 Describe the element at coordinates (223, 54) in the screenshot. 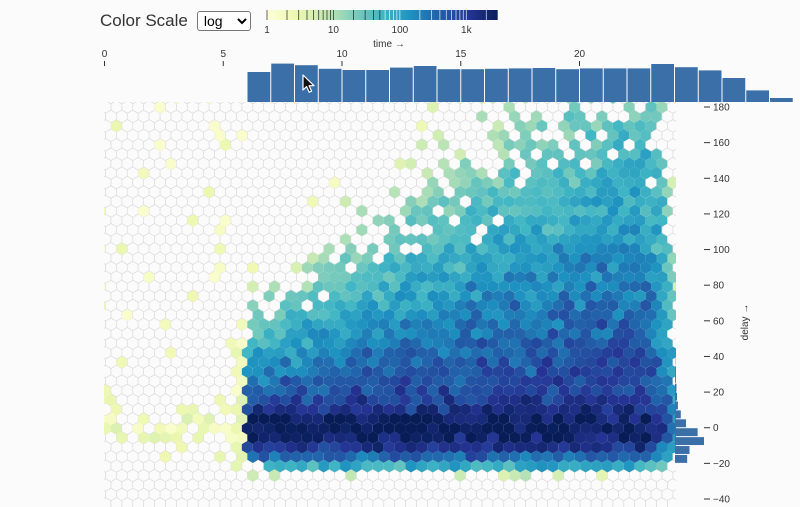

I see `x-tick-label: 5` at that location.